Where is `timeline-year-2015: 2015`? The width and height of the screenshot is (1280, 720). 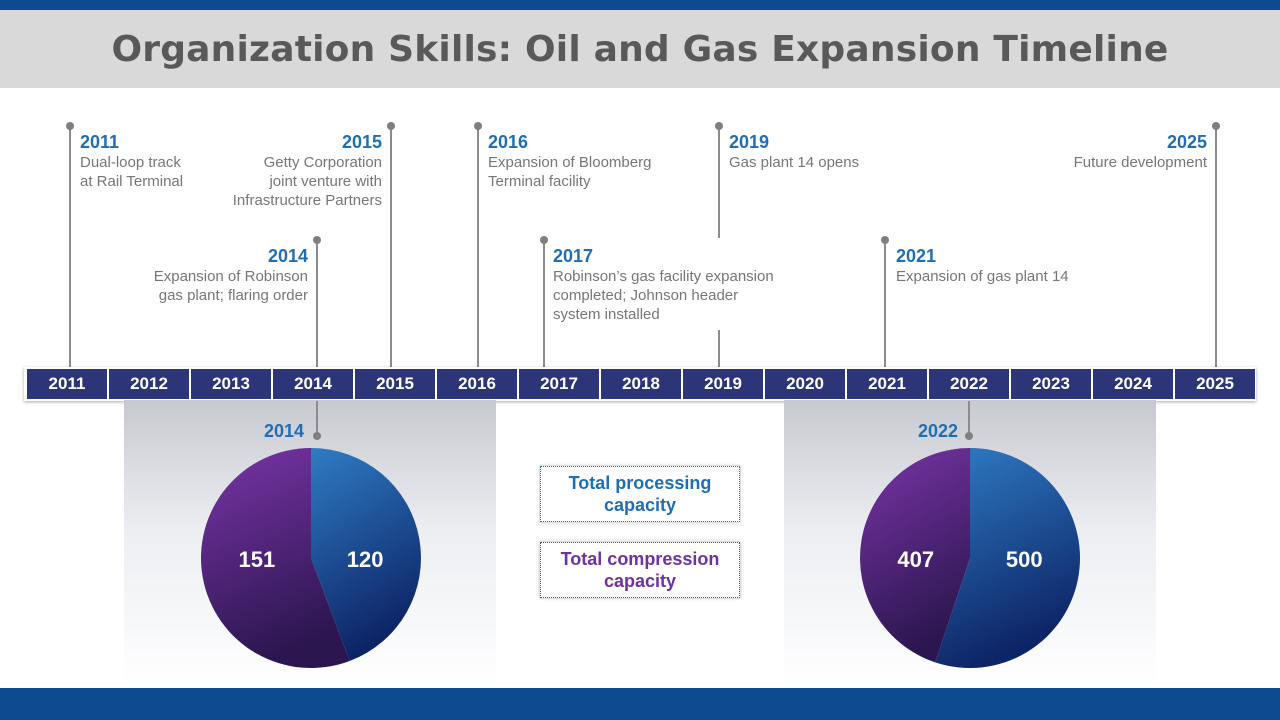
timeline-year-2015: 2015 is located at coordinates (395, 384).